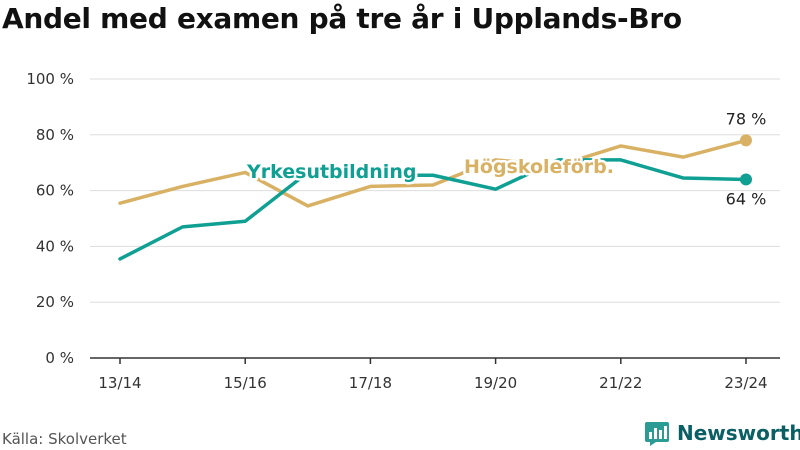 This screenshot has height=450, width=800. I want to click on x-tick-label: 23/24, so click(745, 383).